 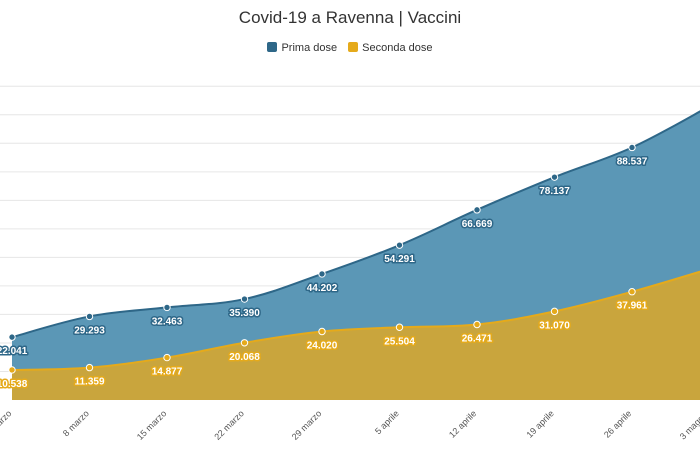 What do you see at coordinates (322, 345) in the screenshot?
I see `data-label-seconda-dose-4: 24.020` at bounding box center [322, 345].